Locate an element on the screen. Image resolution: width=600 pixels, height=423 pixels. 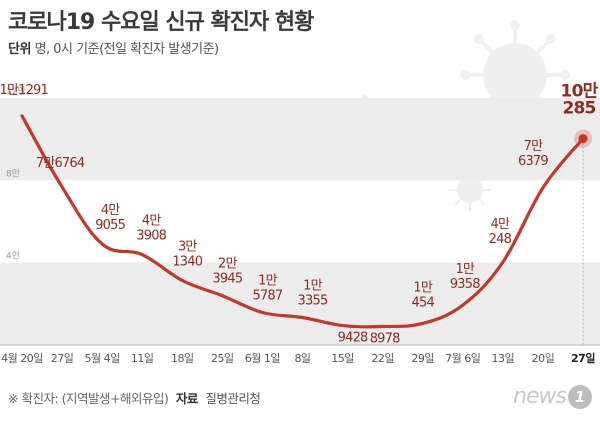
data-label: 4만 9055 is located at coordinates (110, 218).